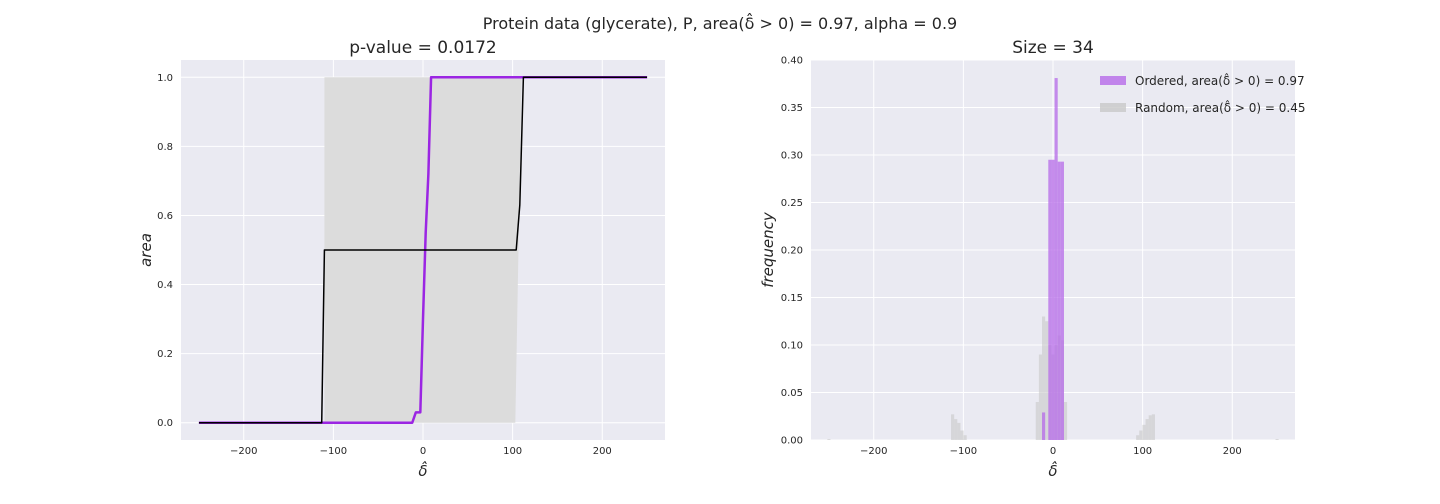  I want to click on y-tick-label: 0.6, so click(165, 216).